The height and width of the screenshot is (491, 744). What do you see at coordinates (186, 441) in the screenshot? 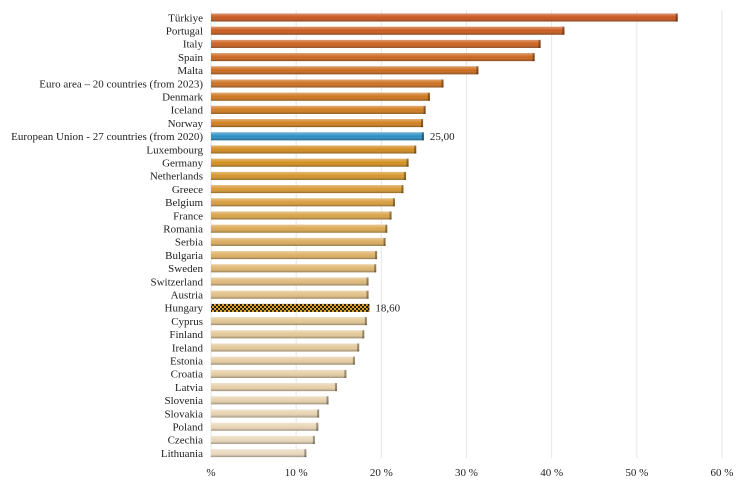
I see `category-label: Czechia` at bounding box center [186, 441].